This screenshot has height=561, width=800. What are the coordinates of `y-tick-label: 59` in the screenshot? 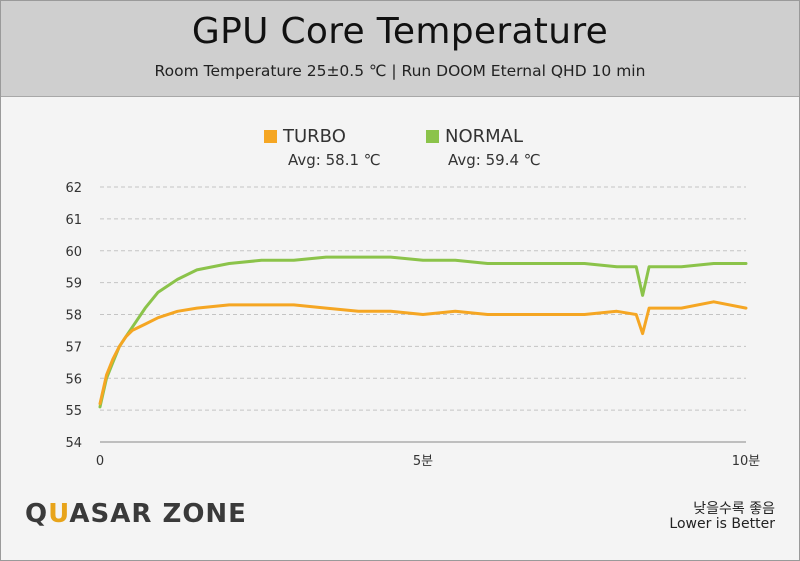 It's located at (73, 284).